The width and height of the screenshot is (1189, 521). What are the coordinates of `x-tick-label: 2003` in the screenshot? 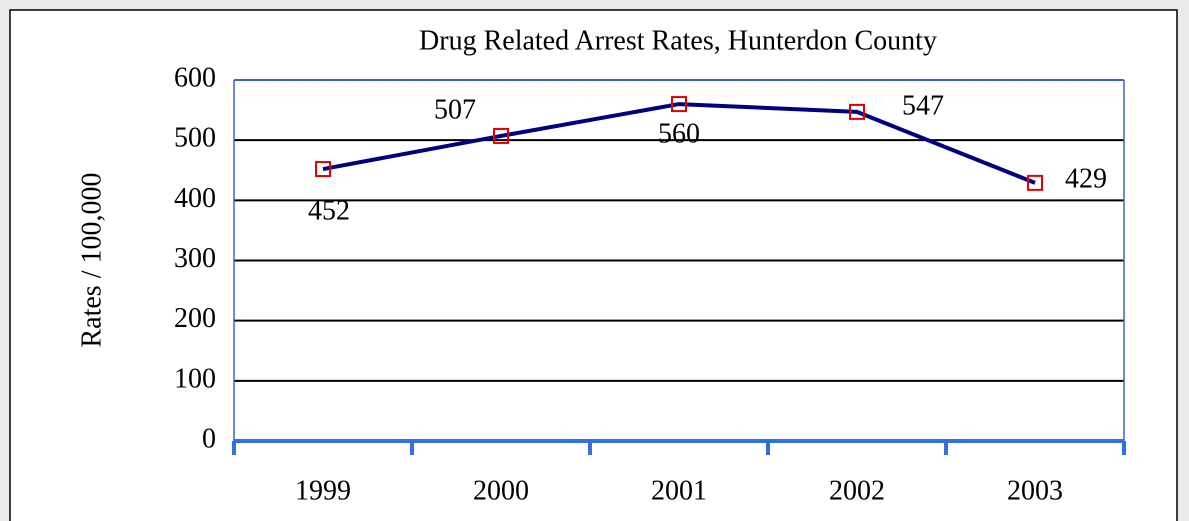 It's located at (1035, 490).